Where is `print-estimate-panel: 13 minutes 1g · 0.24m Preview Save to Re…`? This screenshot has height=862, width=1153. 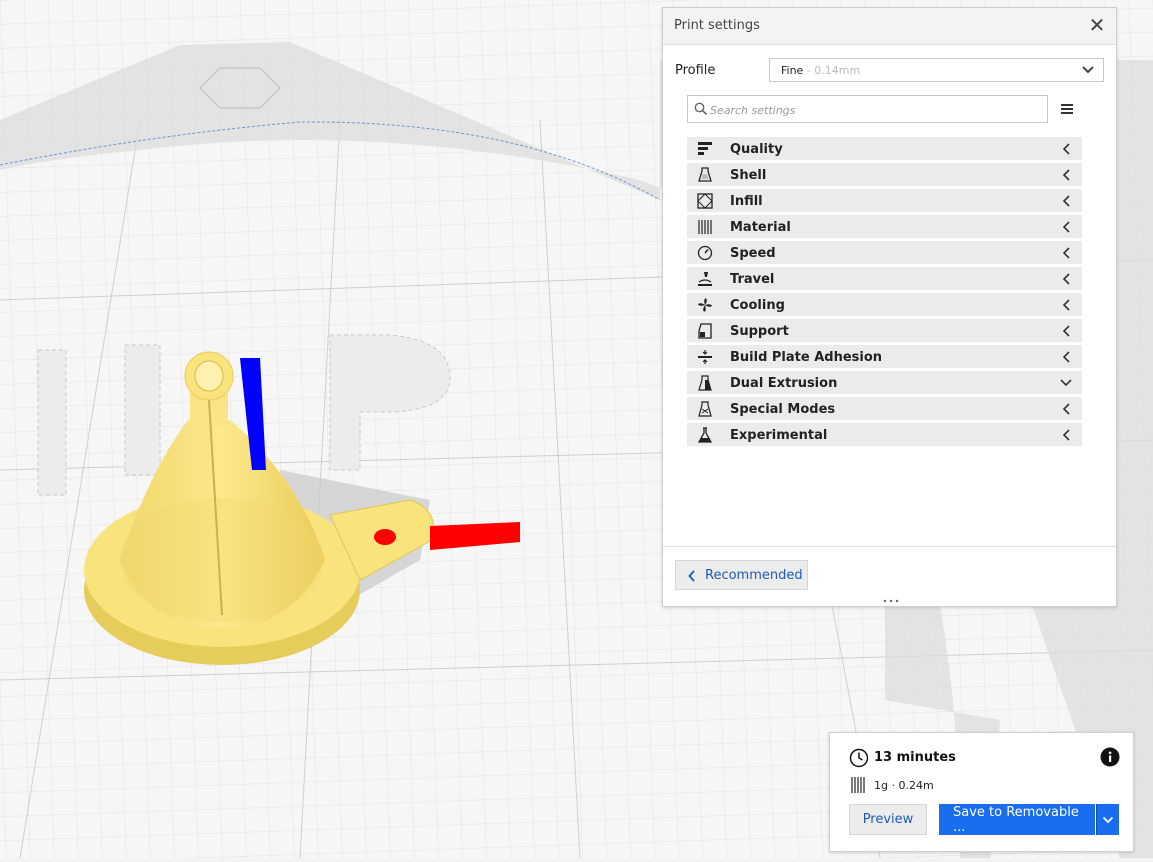
print-estimate-panel: 13 minutes 1g · 0.24m Preview Save to Re… is located at coordinates (981, 792).